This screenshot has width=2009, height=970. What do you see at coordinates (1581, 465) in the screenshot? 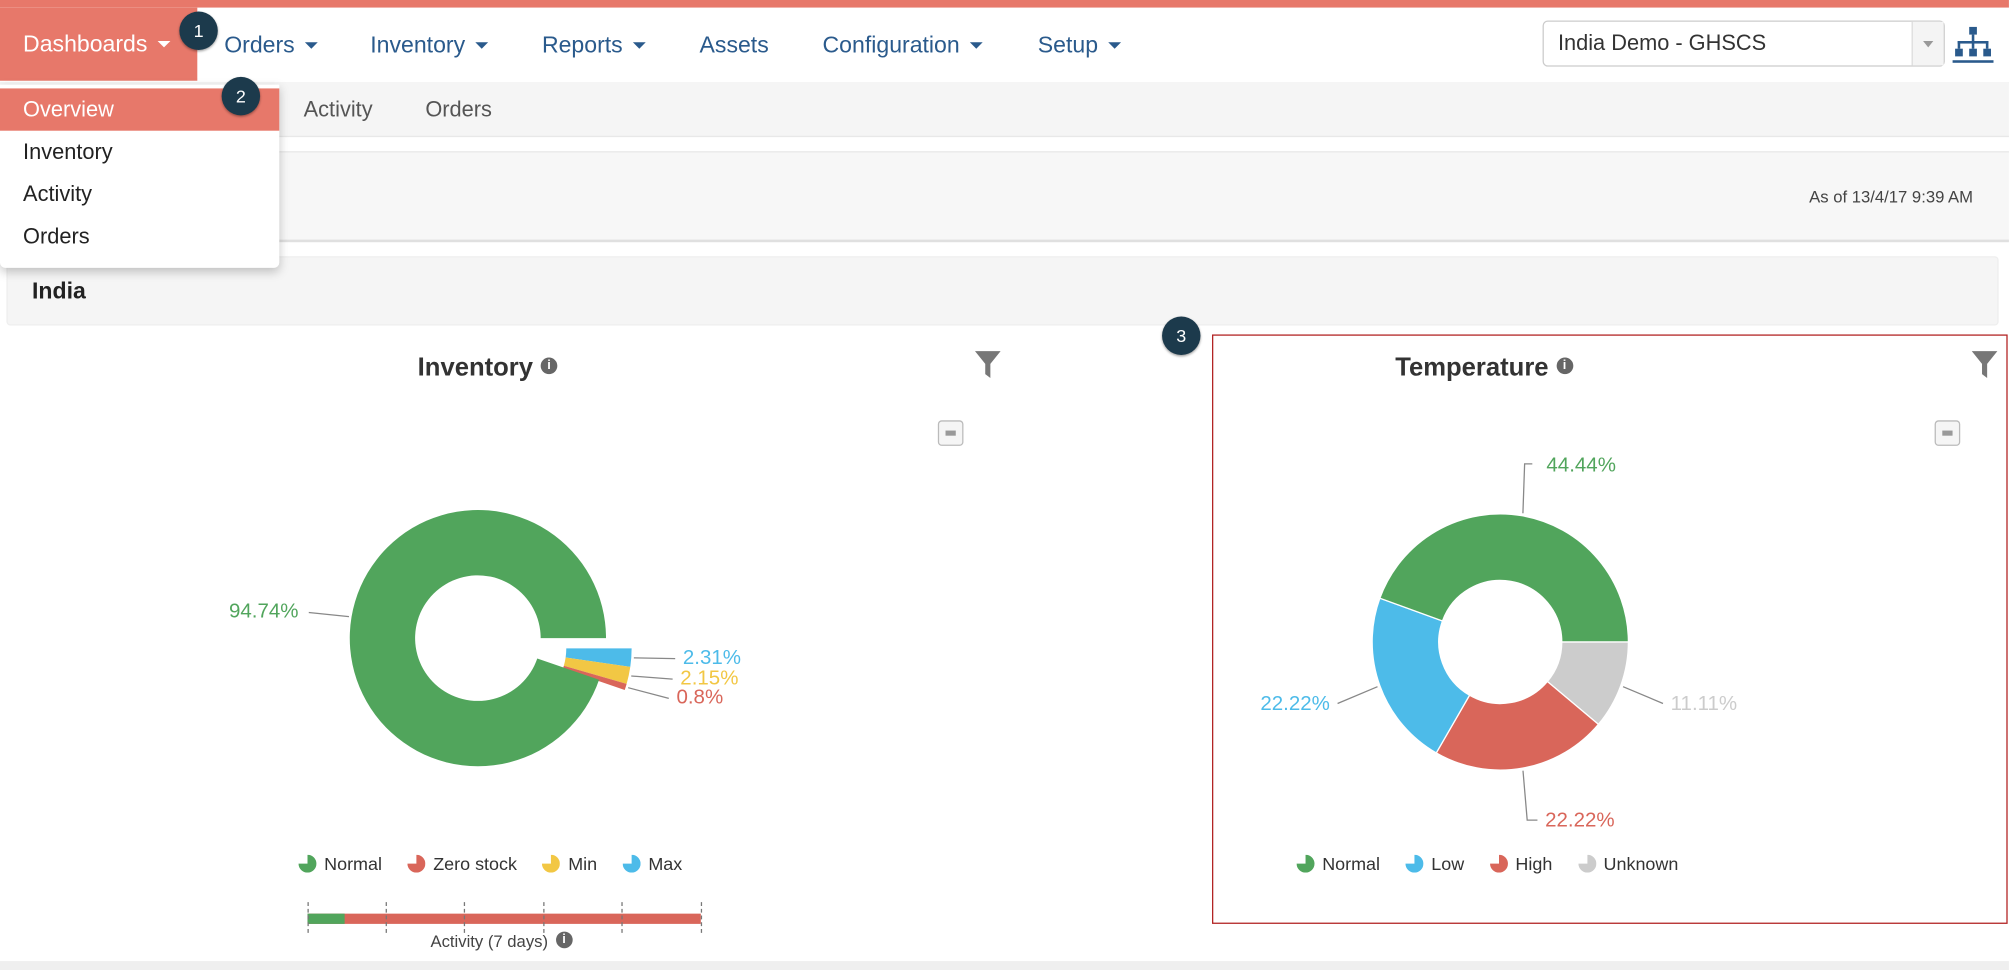
I see `donut-data-label: 44.44%` at bounding box center [1581, 465].